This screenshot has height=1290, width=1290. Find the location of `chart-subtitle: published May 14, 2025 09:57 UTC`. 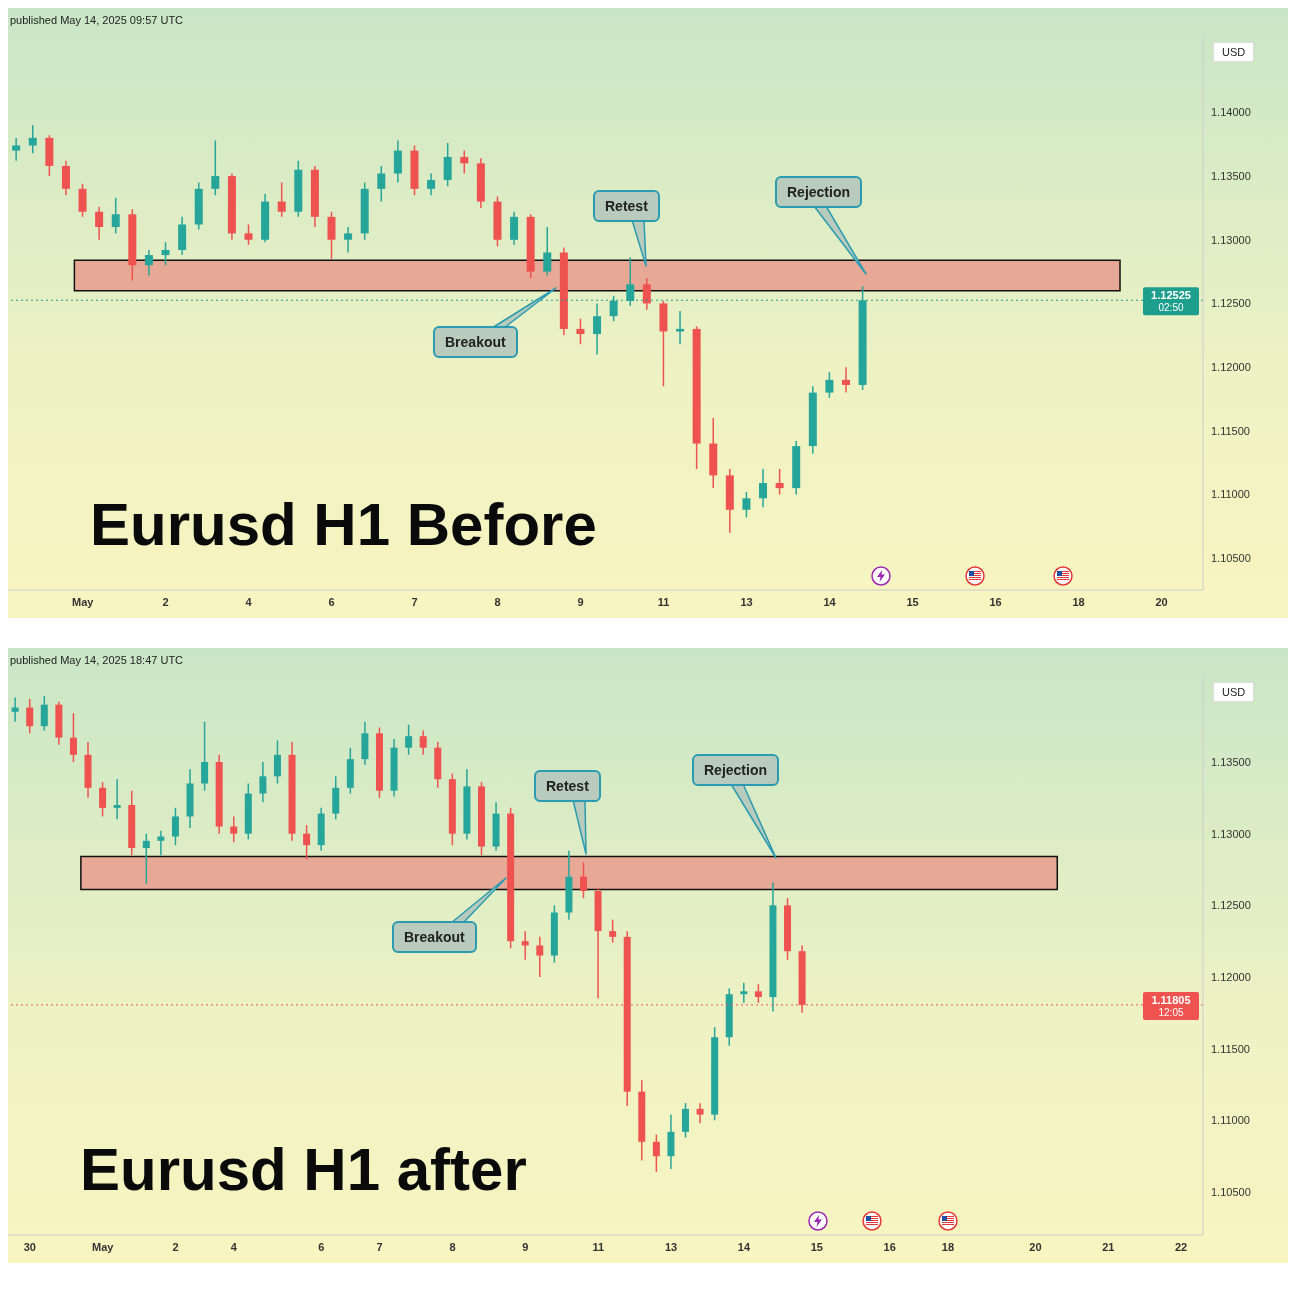

chart-subtitle: published May 14, 2025 09:57 UTC is located at coordinates (97, 20).